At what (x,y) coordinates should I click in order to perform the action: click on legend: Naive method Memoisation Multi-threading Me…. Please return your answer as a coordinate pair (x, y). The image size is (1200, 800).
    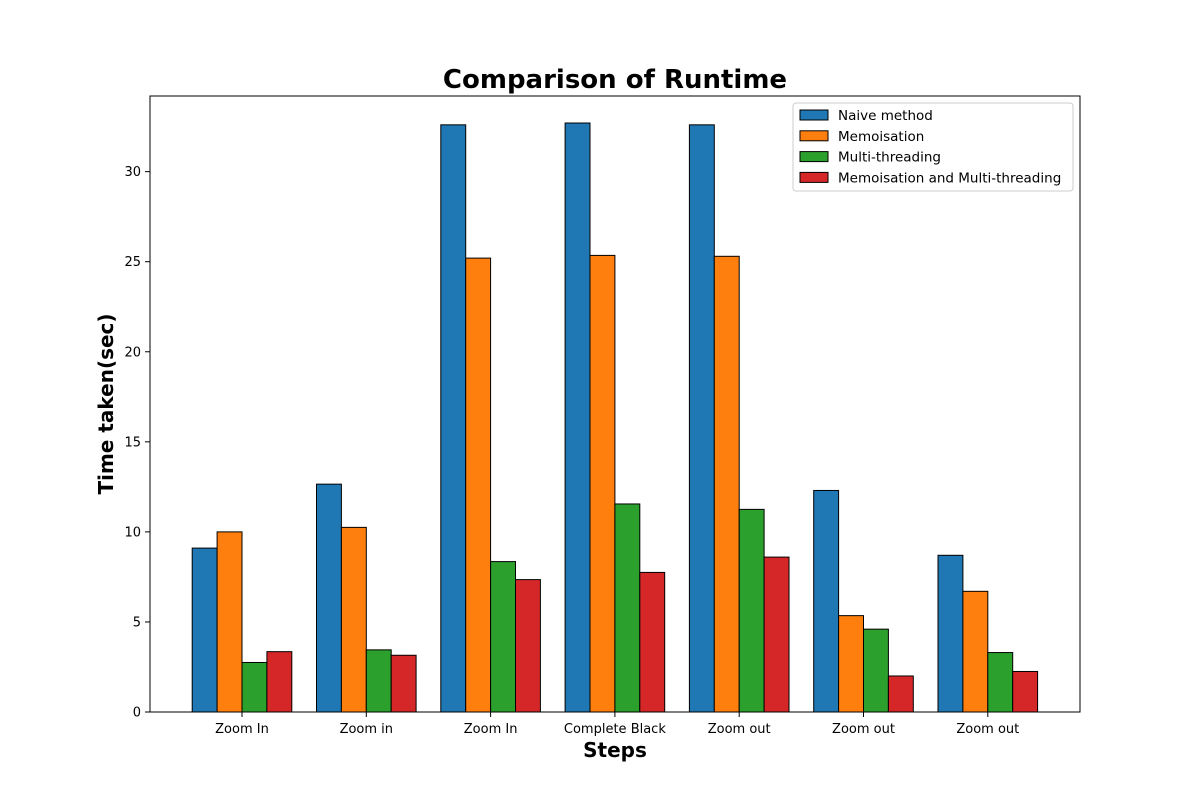
    Looking at the image, I should click on (933, 147).